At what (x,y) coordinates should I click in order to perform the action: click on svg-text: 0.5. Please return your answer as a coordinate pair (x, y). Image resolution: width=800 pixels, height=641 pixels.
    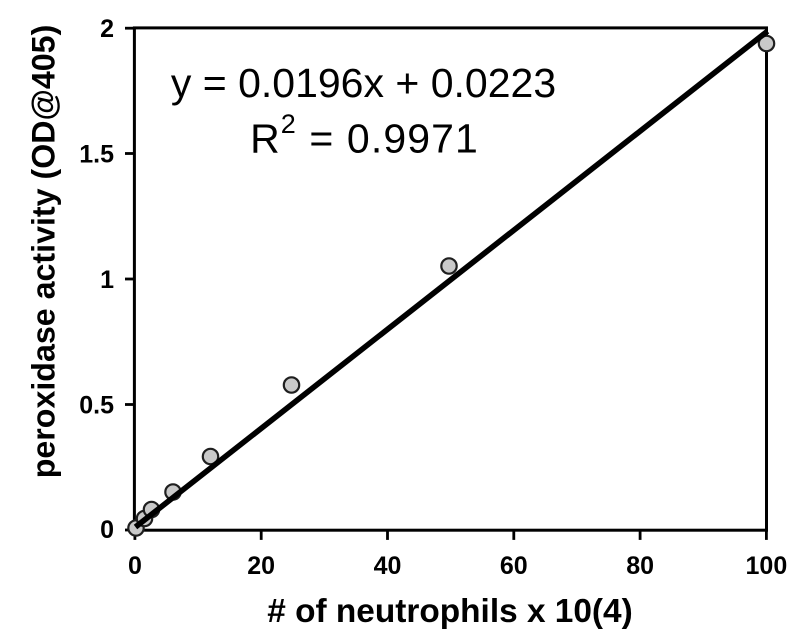
    Looking at the image, I should click on (96, 405).